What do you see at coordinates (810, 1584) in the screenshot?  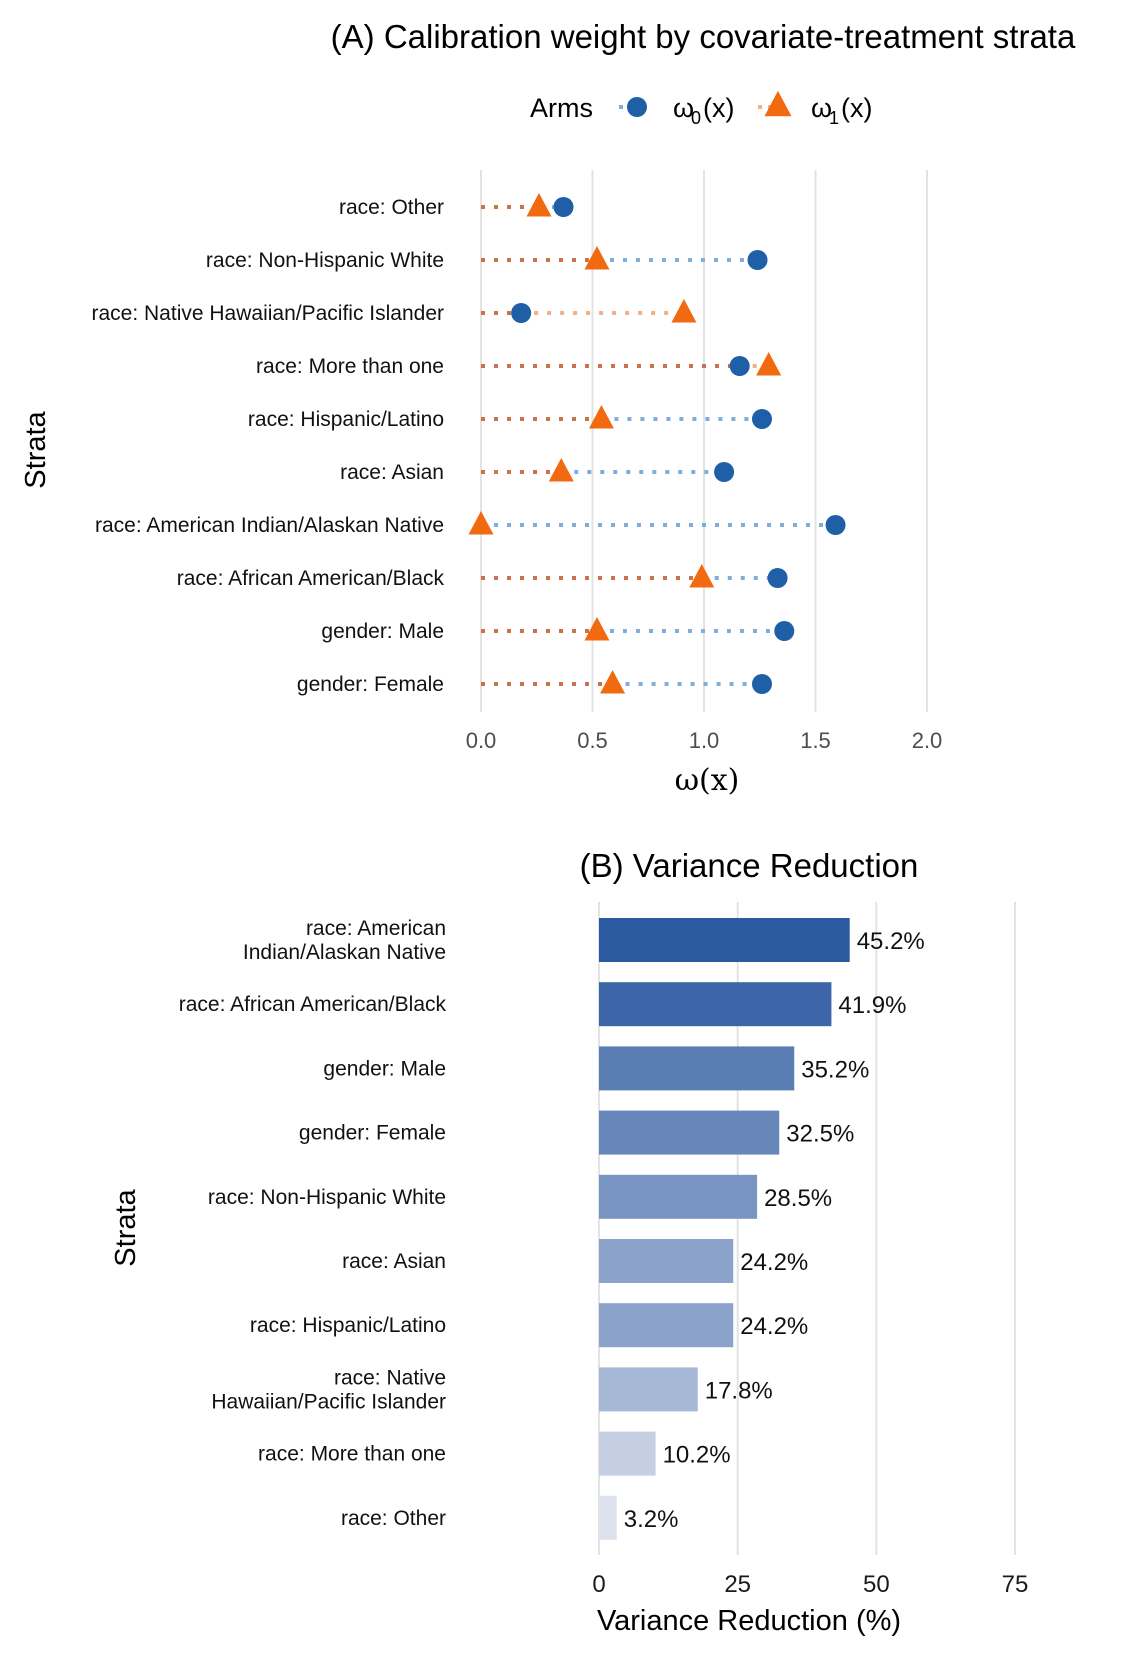 I see `panel-b-x-ticks: 0 25 50 75` at bounding box center [810, 1584].